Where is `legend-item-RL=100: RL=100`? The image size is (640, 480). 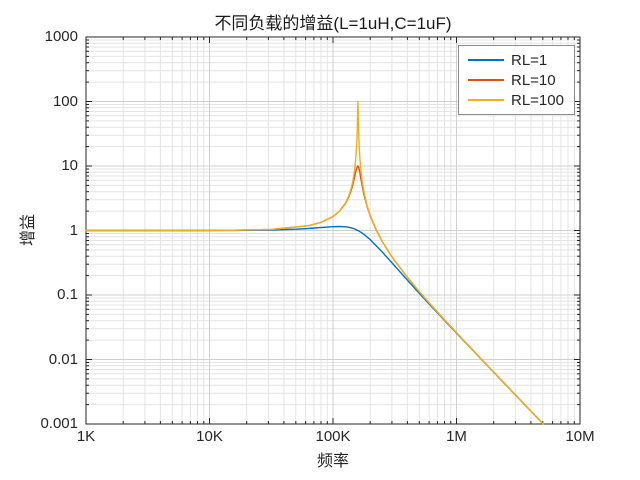 legend-item-RL=100: RL=100 is located at coordinates (516, 100).